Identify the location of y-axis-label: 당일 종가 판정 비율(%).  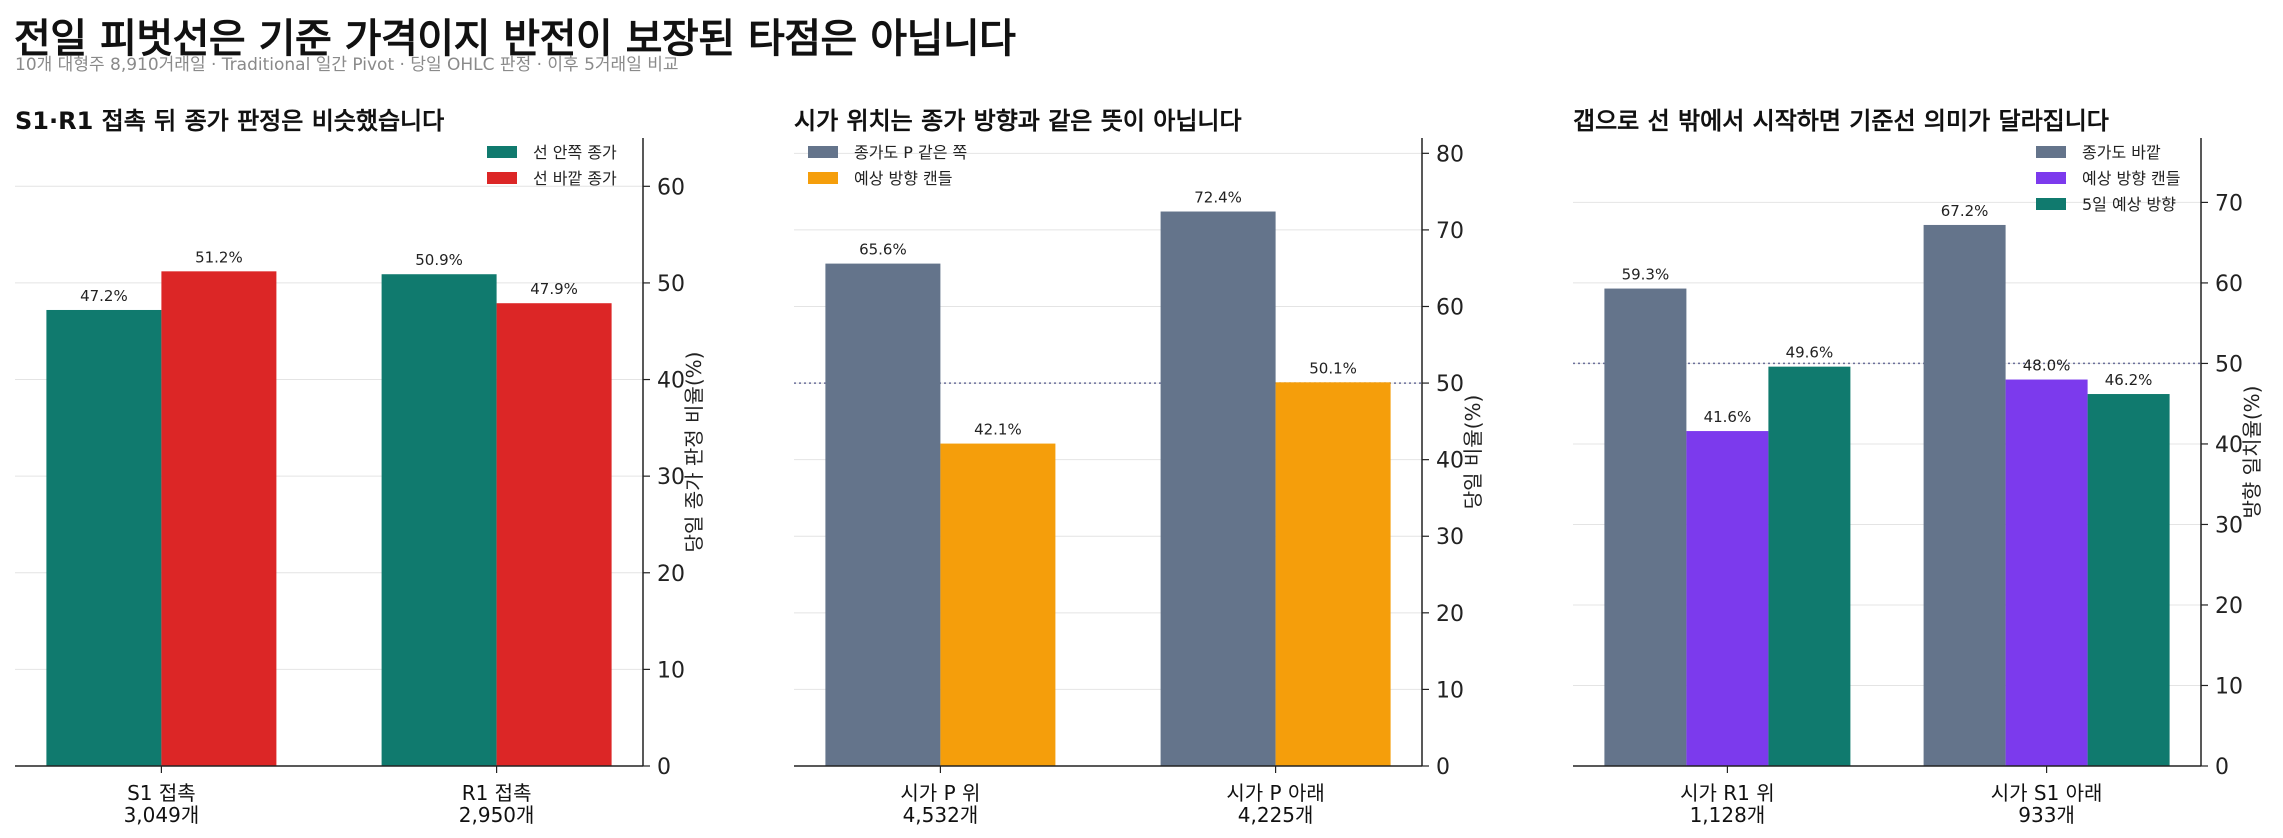
(694, 452).